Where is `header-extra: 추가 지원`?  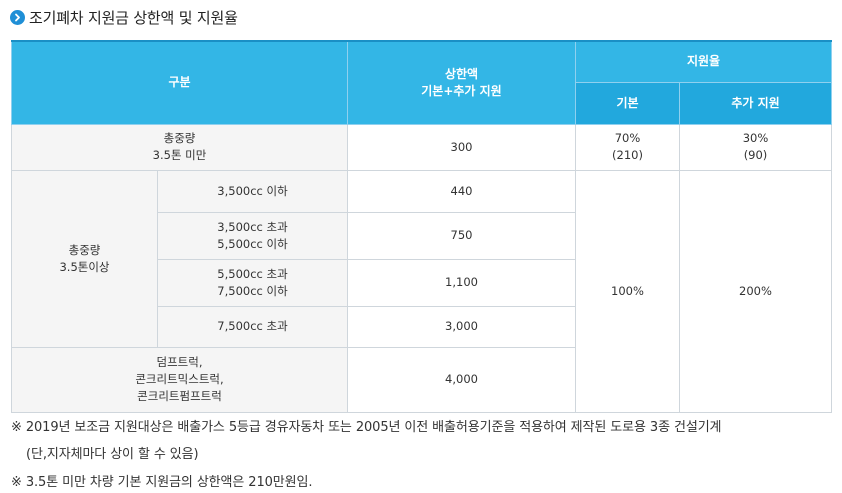
header-extra: 추가 지원 is located at coordinates (755, 103).